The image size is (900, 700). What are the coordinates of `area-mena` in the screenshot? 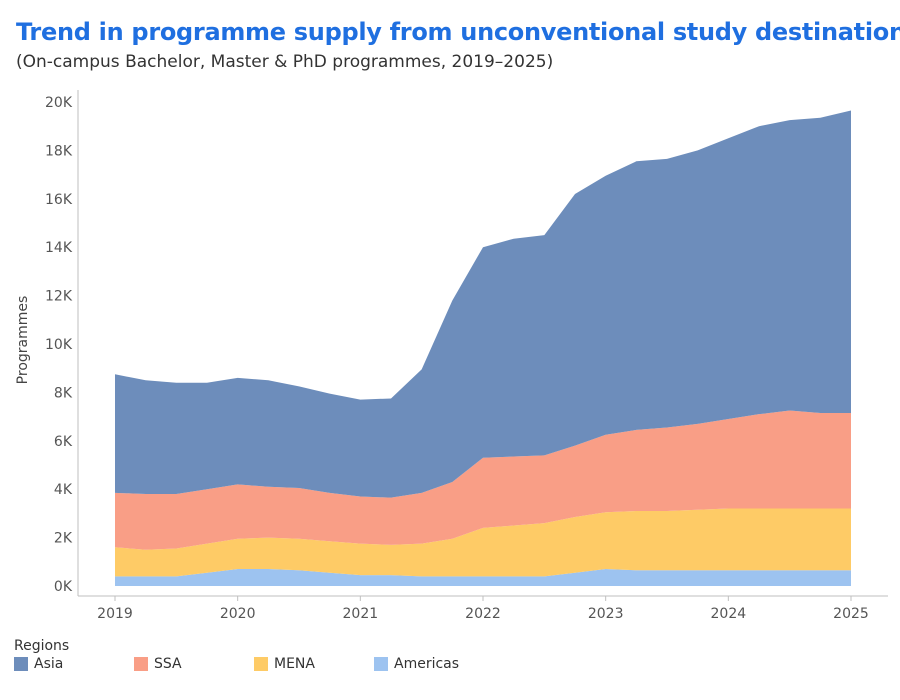 It's located at (483, 542).